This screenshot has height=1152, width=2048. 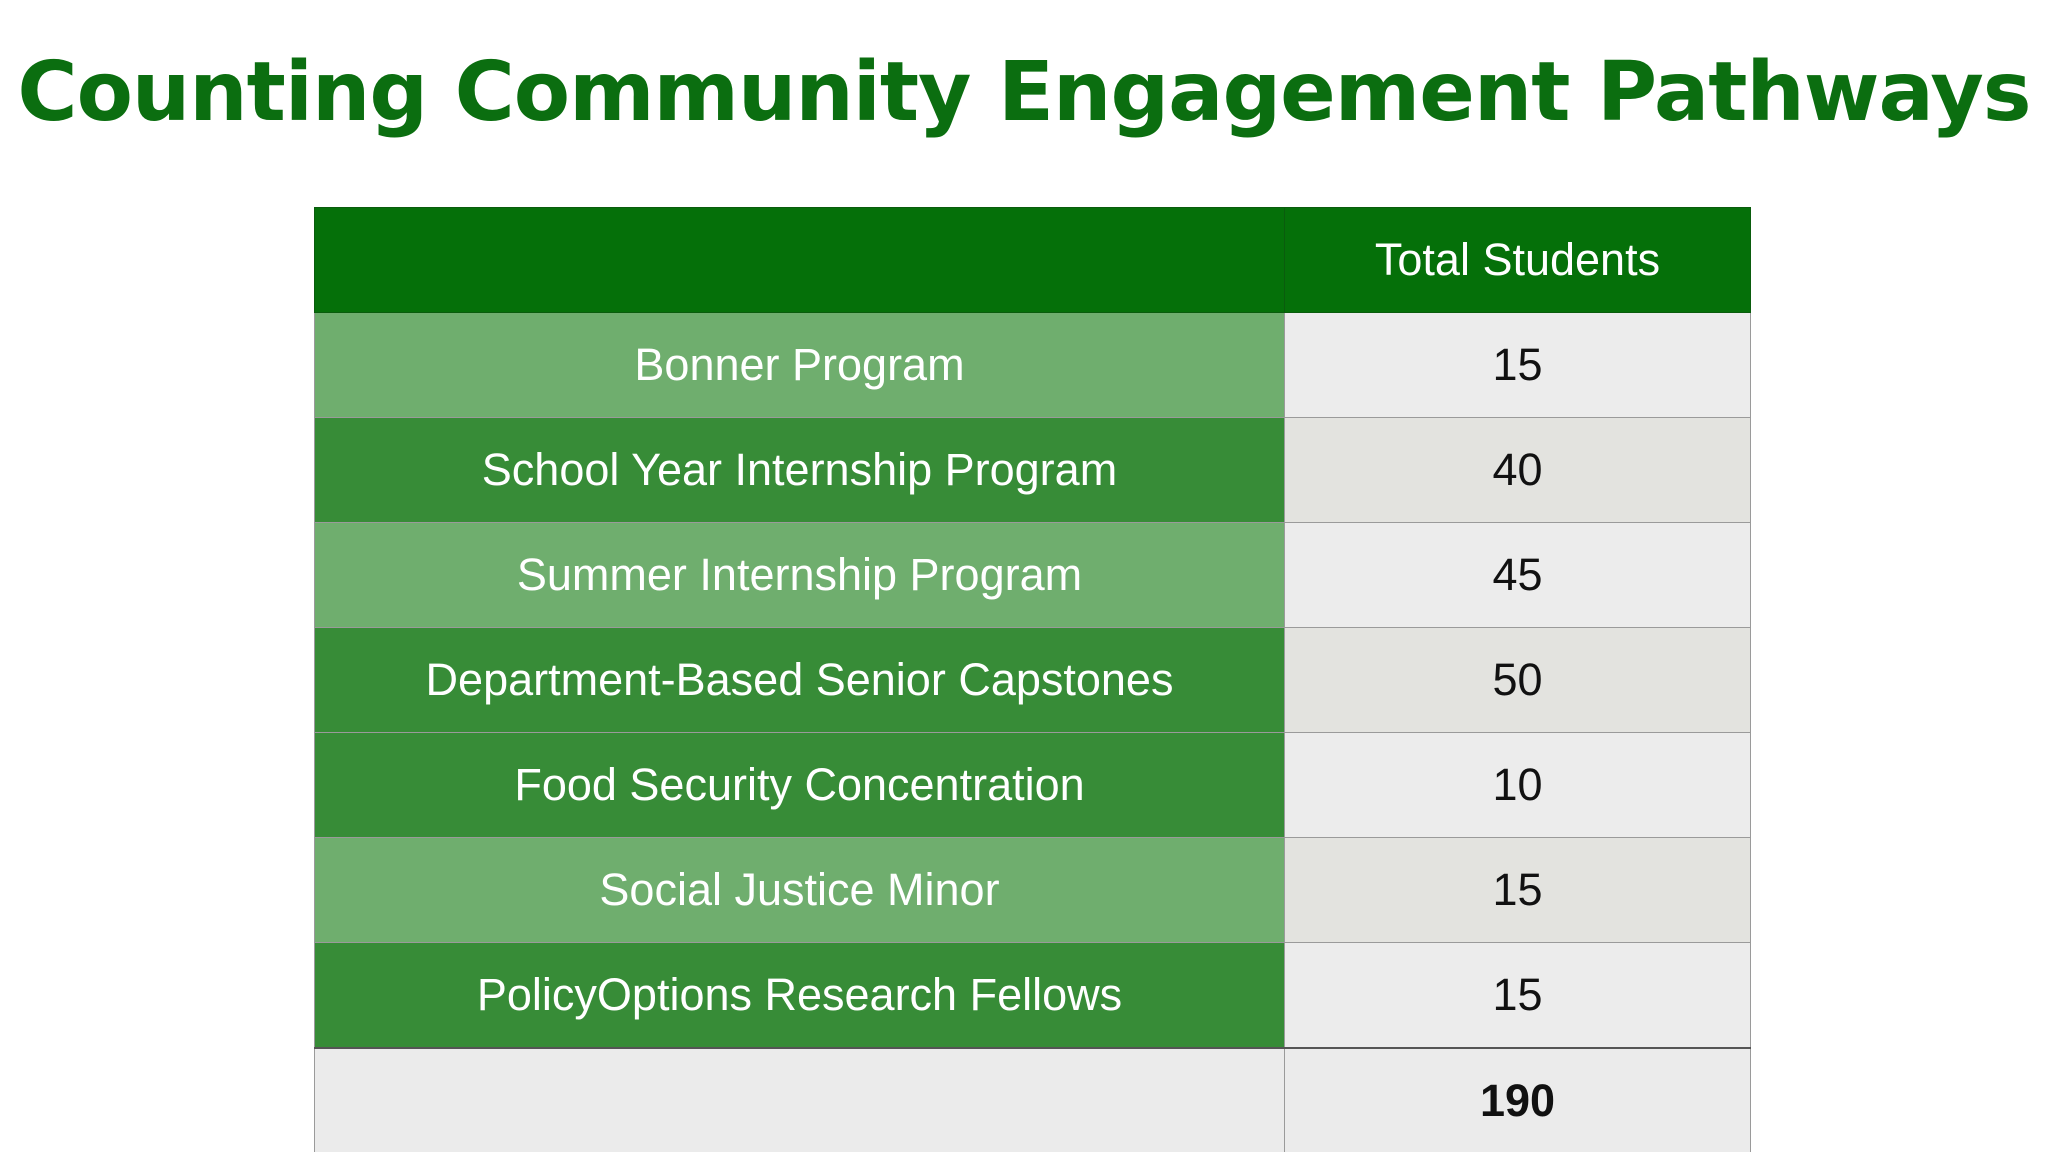 What do you see at coordinates (1517, 680) in the screenshot?
I see `student-count: 50` at bounding box center [1517, 680].